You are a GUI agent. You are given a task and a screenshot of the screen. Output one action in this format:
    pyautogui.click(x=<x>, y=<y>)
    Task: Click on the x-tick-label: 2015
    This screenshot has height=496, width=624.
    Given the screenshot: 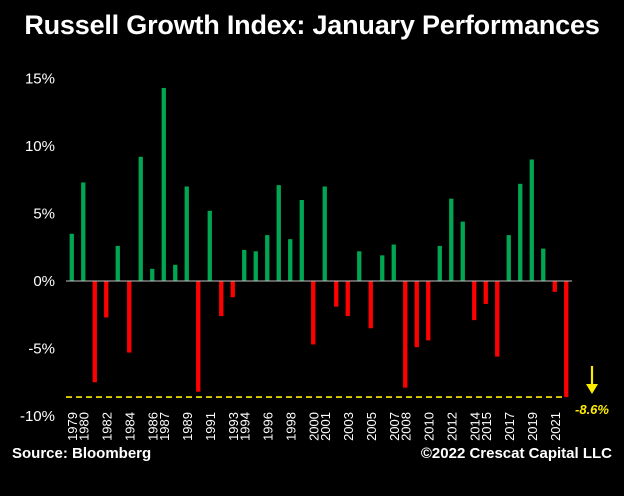 What is the action you would take?
    pyautogui.click(x=486, y=426)
    